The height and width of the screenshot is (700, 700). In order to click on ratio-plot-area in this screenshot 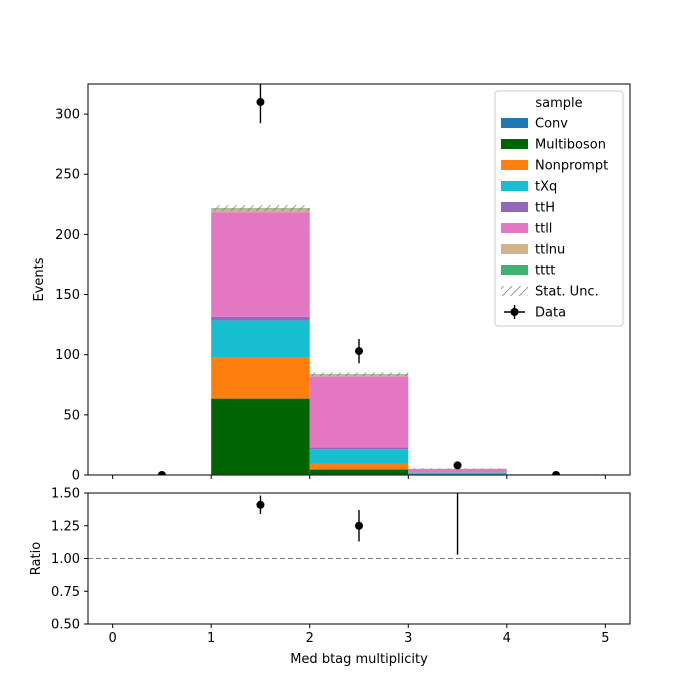, I will do `click(359, 517)`.